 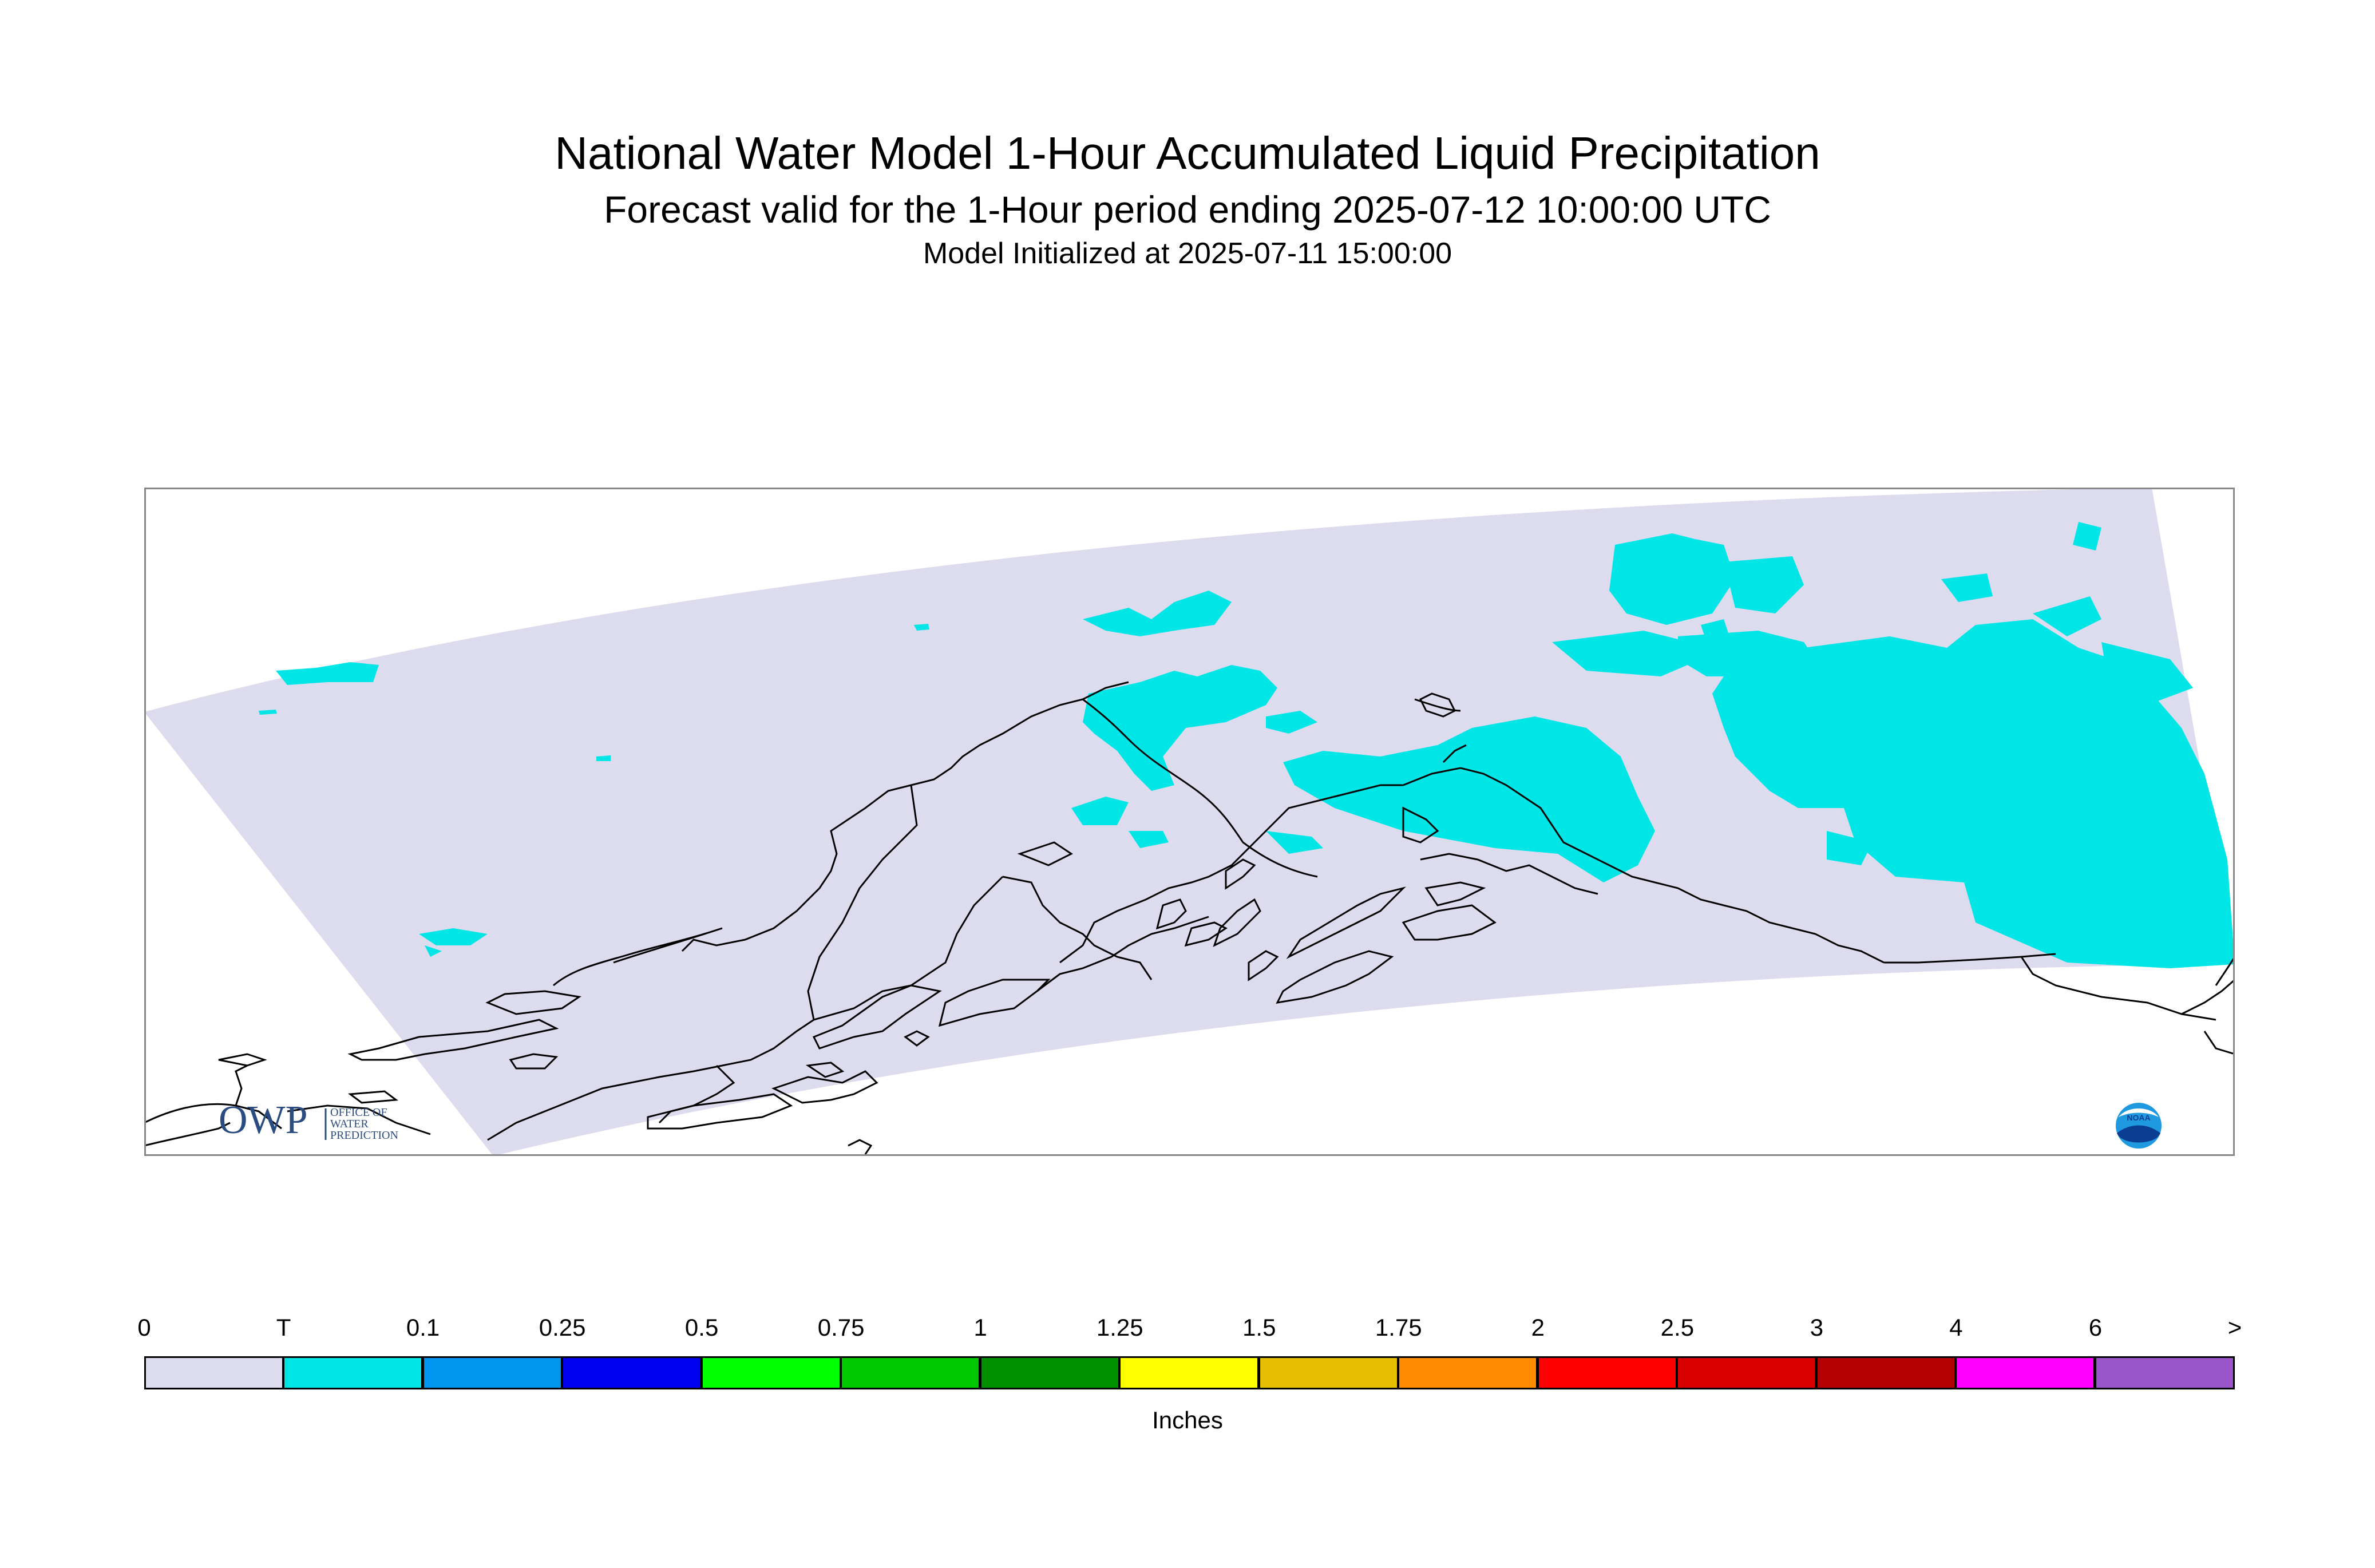 I want to click on owp-logo-line-3: PREDICTION, so click(x=364, y=1135).